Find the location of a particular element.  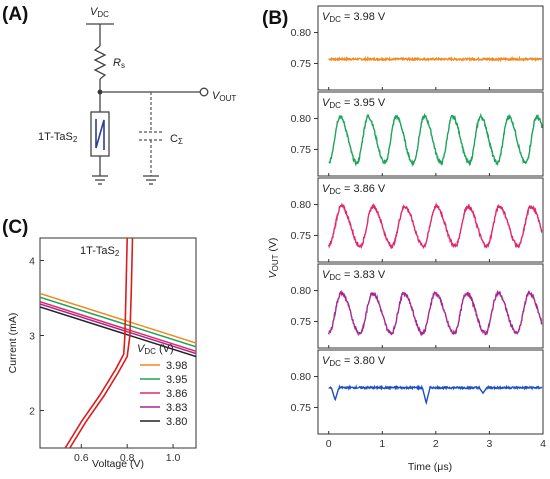

panel-c-ylabel: Current (mA) is located at coordinates (13, 343).